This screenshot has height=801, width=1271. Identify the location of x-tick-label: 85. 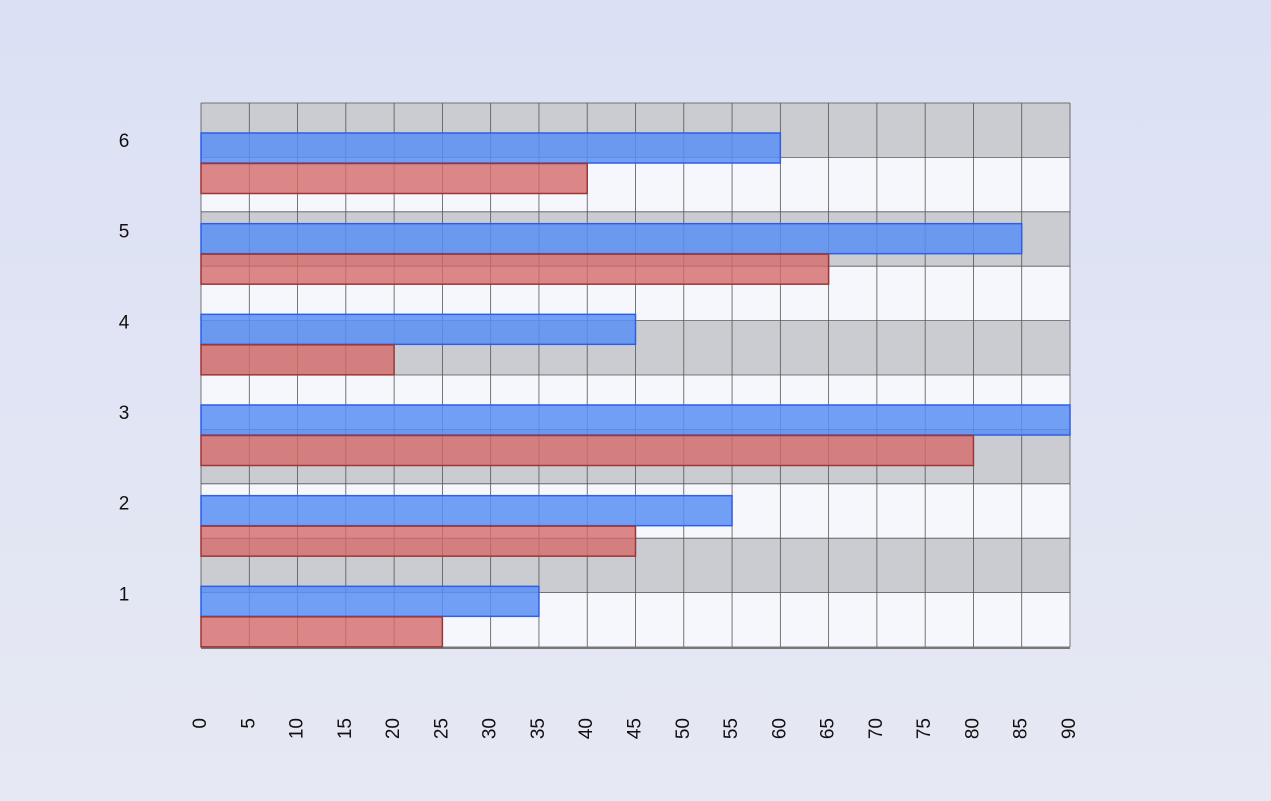
(1021, 728).